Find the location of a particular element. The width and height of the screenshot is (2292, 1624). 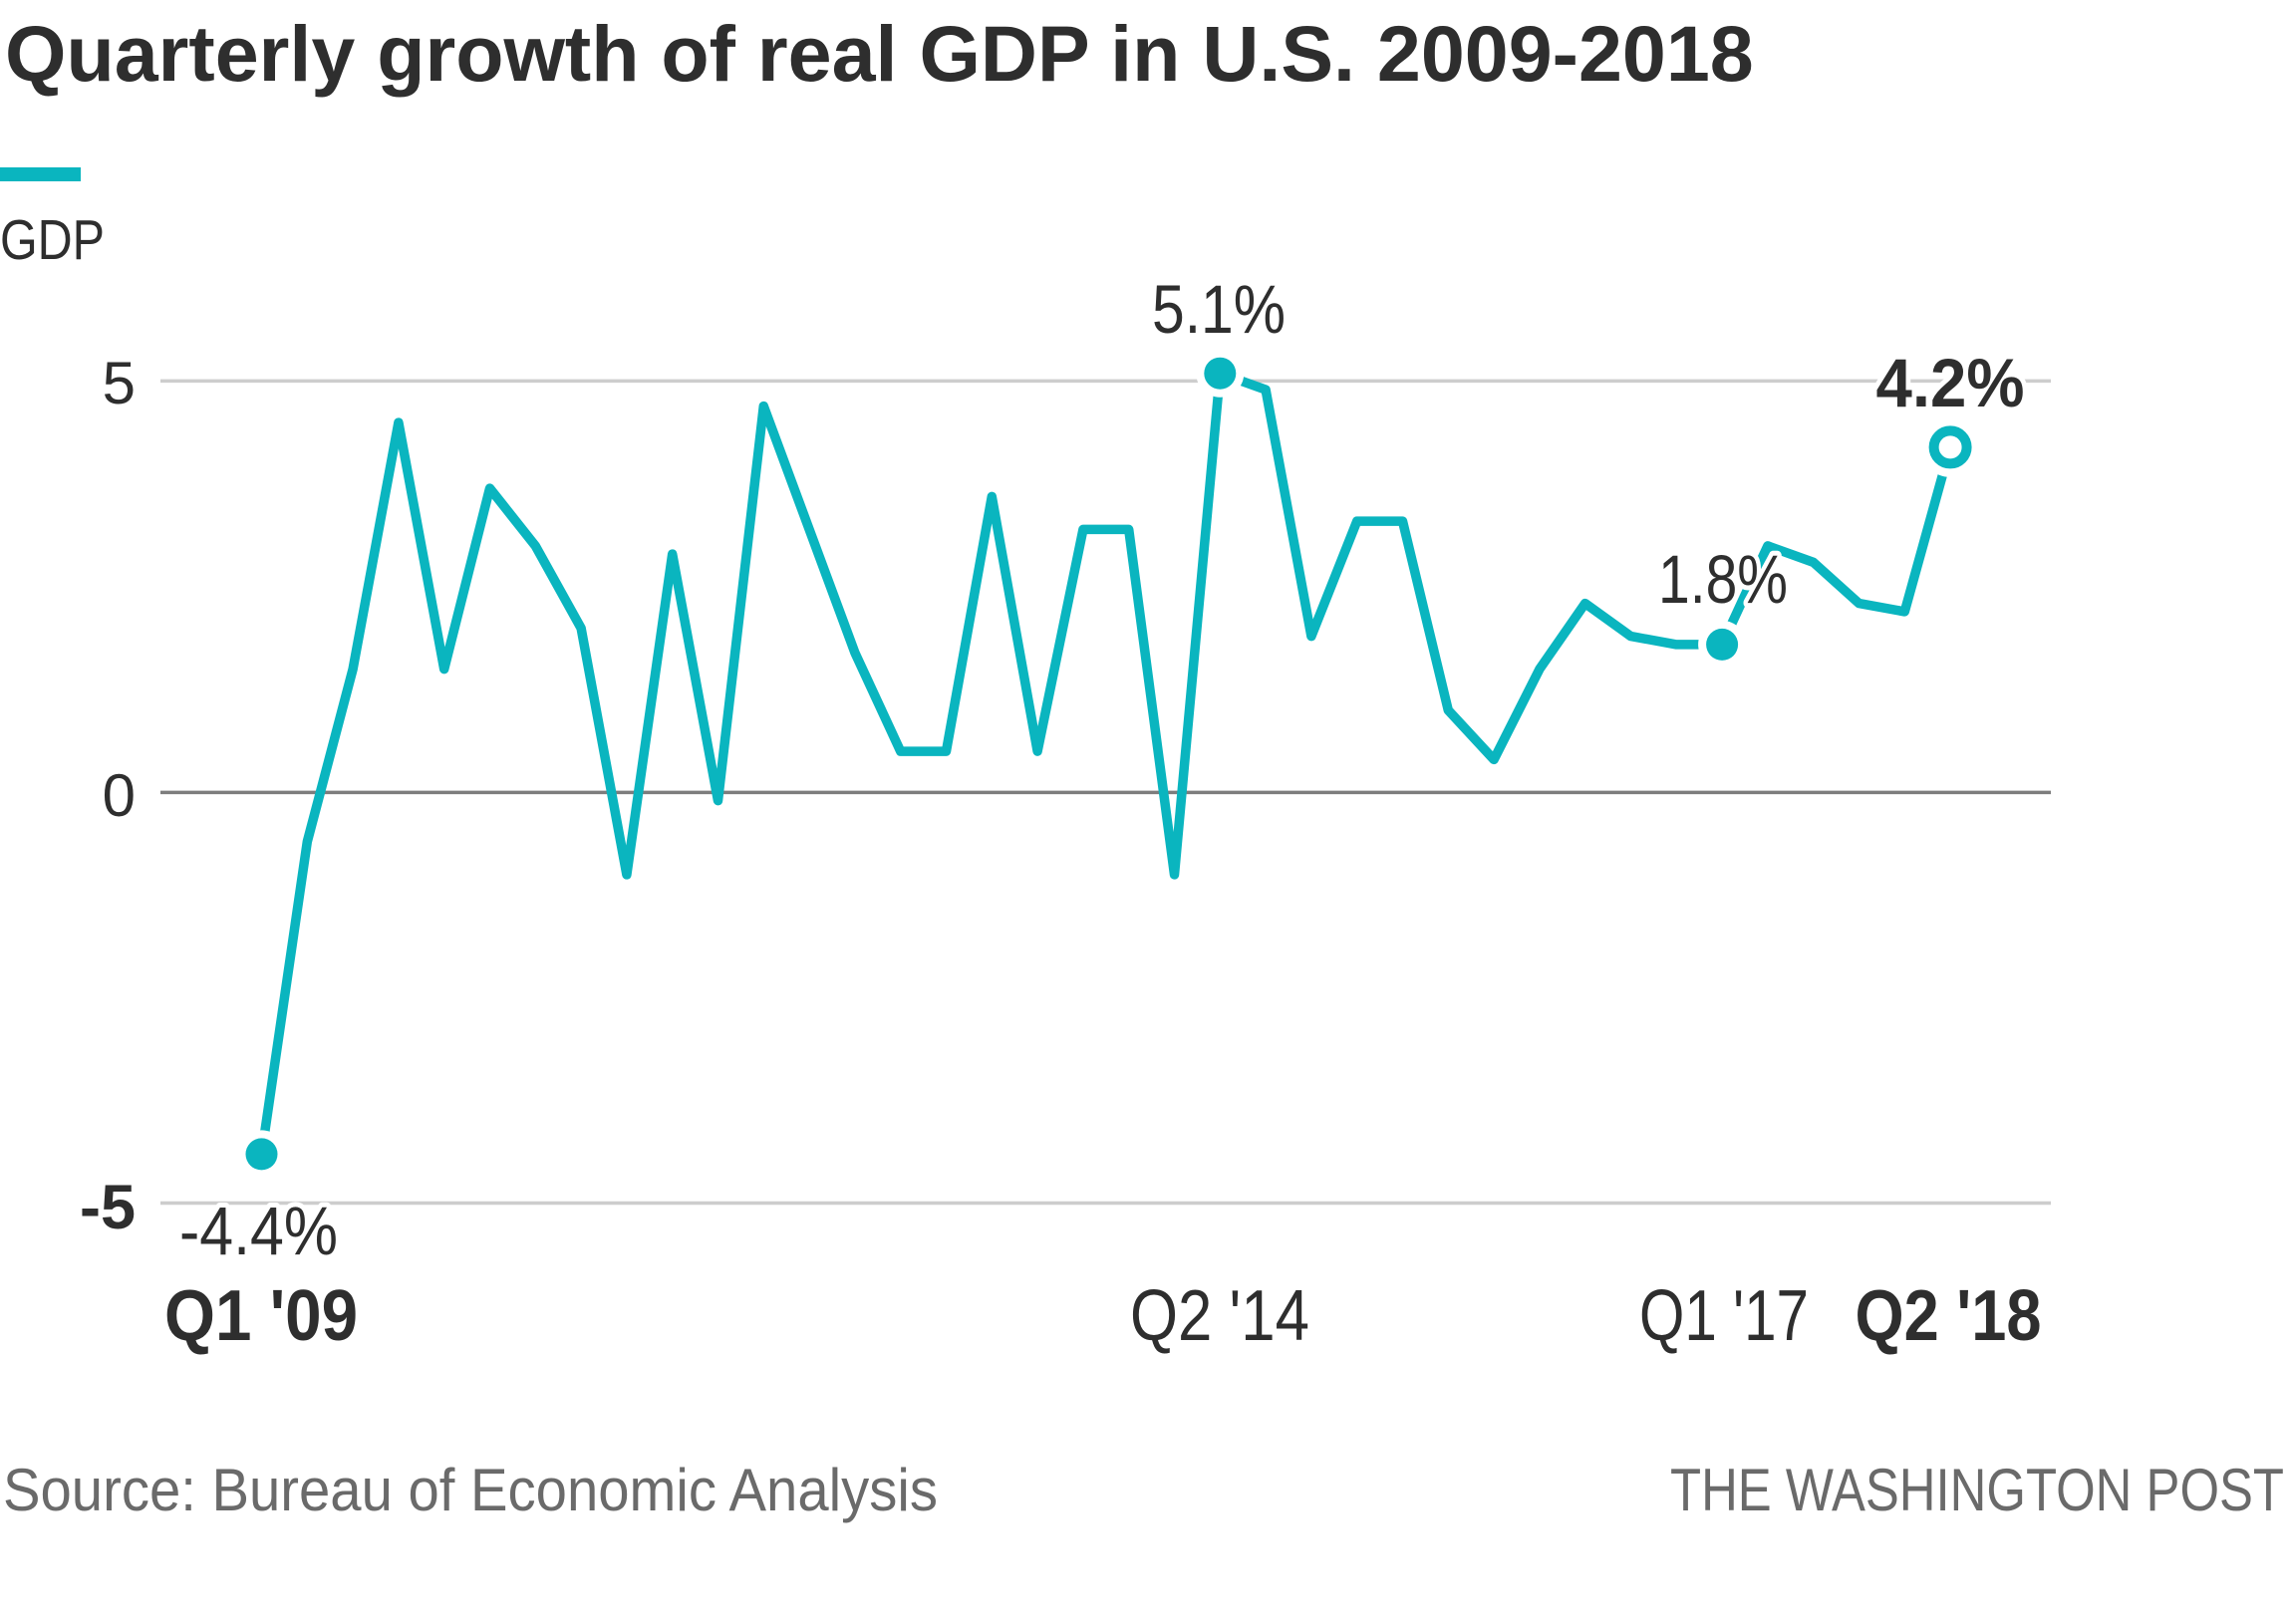

svg-text: -5 is located at coordinates (108, 1208).